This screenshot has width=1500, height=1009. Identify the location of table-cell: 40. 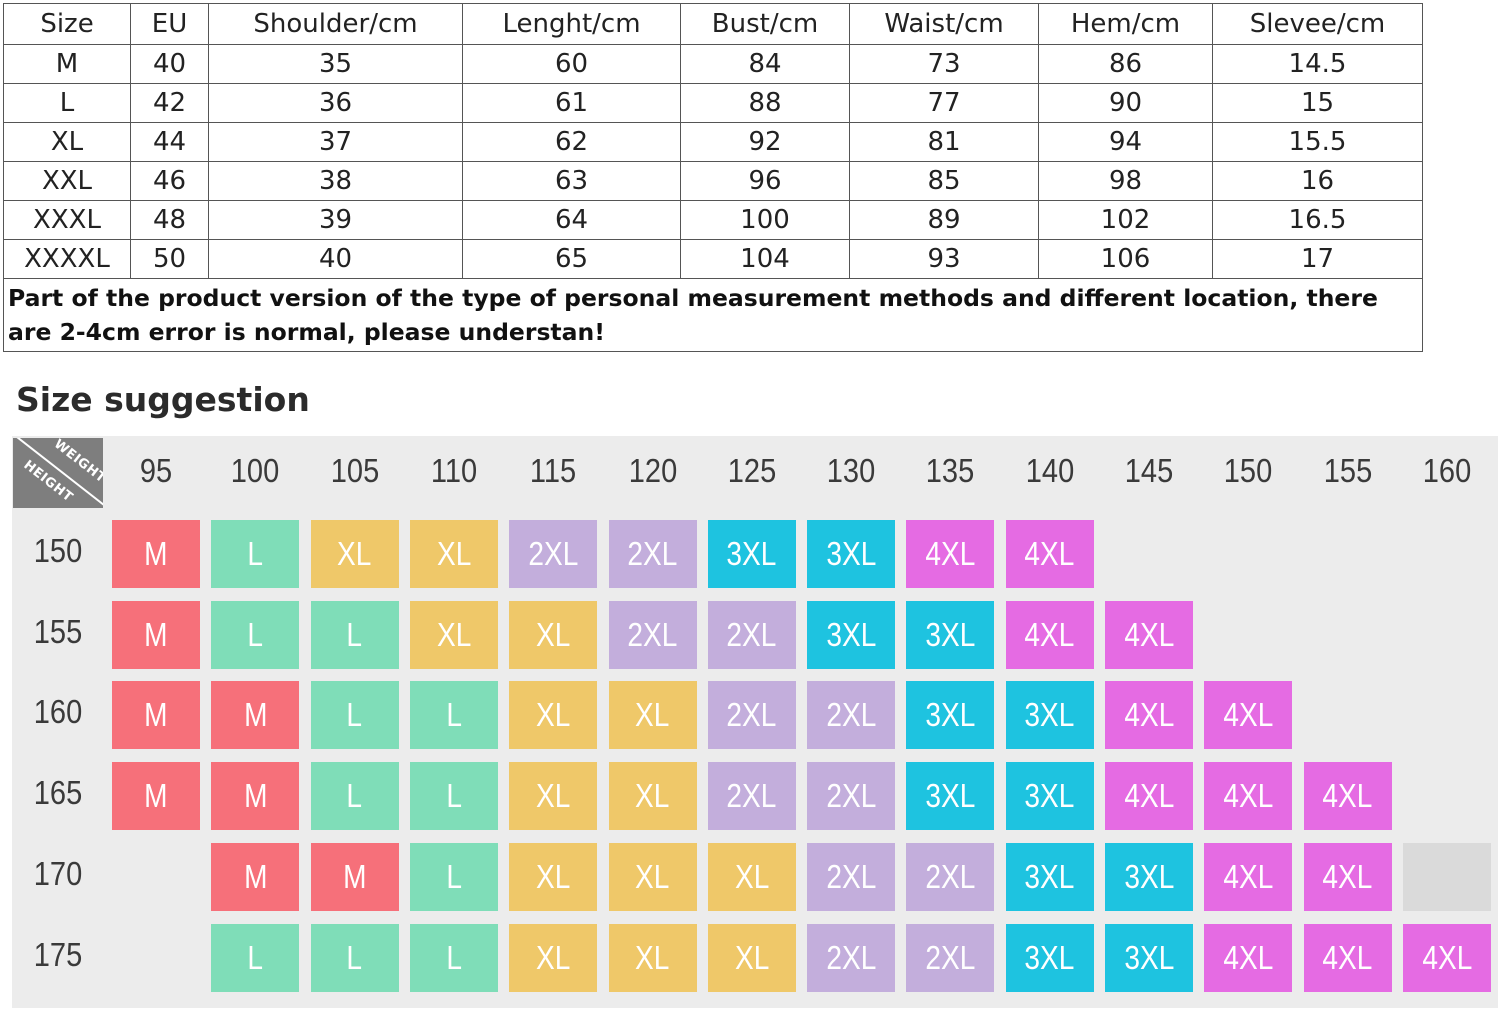
(169, 64).